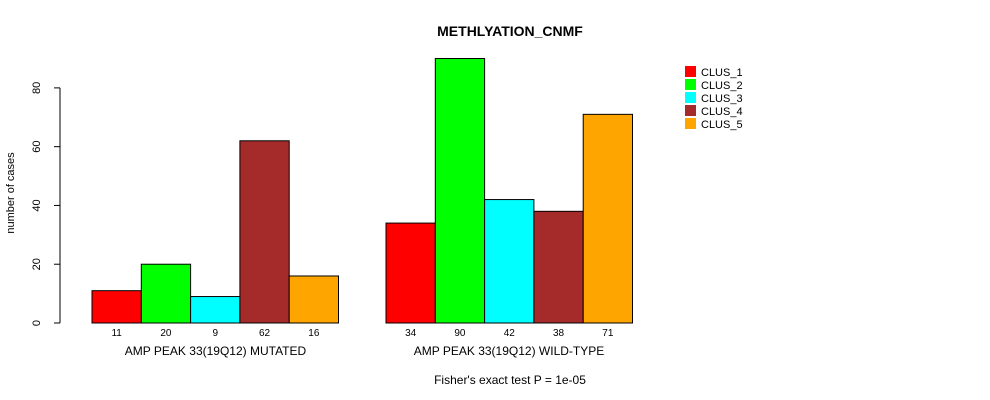 The image size is (990, 400). I want to click on bar-value-label: 9, so click(215, 333).